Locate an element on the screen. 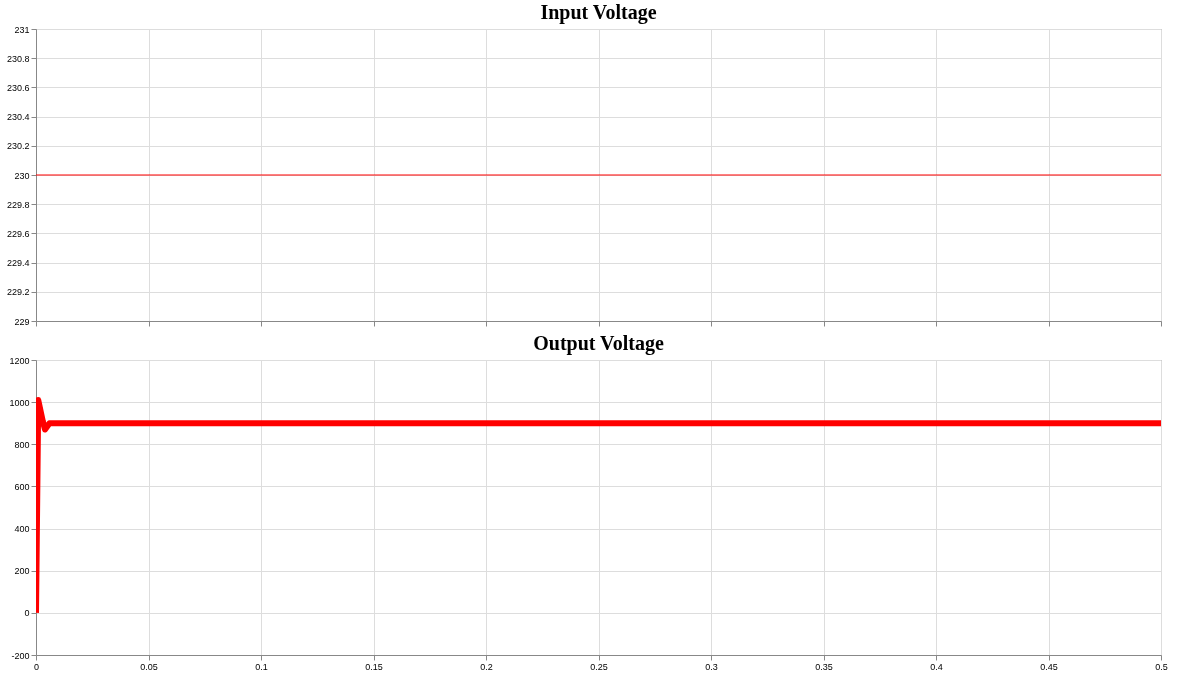  x-tick-label: 0 is located at coordinates (36, 666).